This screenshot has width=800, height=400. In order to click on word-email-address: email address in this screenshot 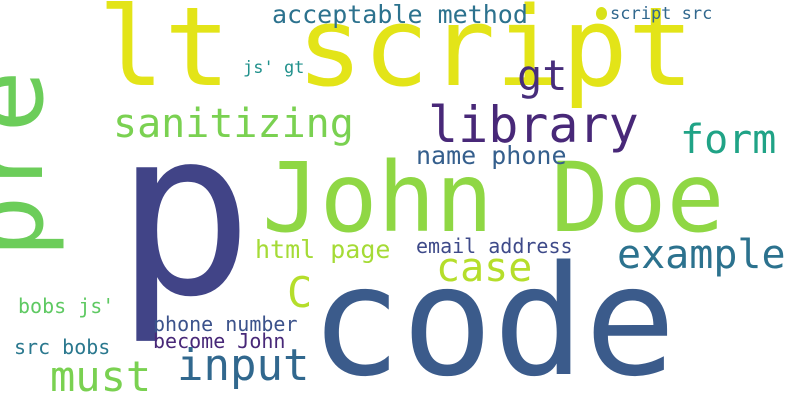, I will do `click(494, 246)`.